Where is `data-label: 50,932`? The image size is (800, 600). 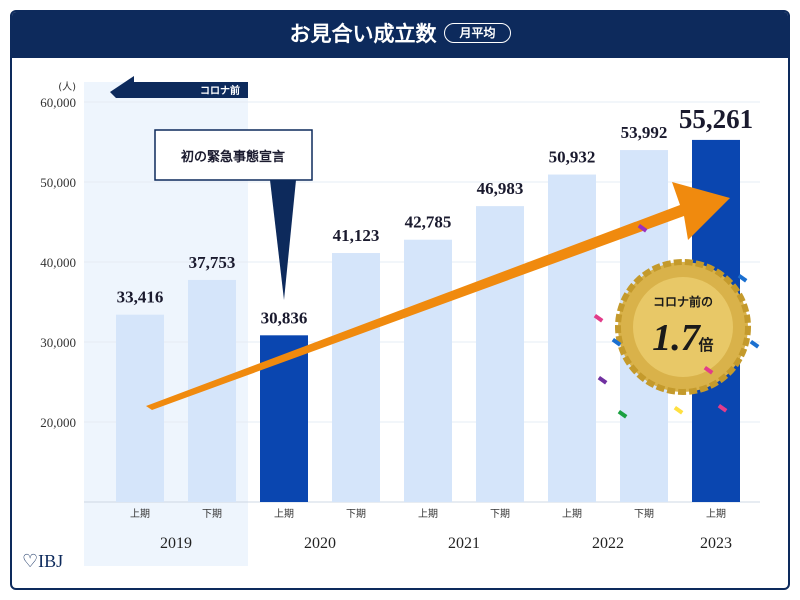
data-label: 50,932 is located at coordinates (572, 157).